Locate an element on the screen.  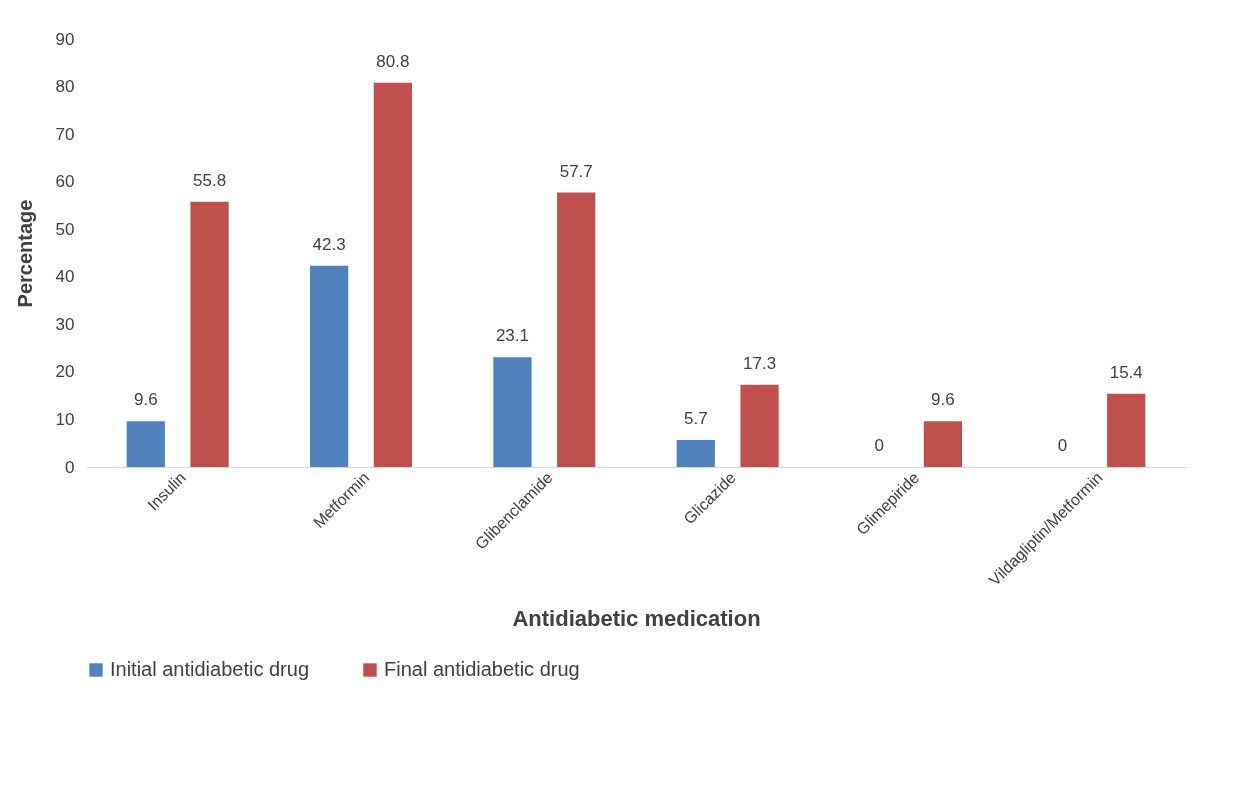
y-tick-label: 40 is located at coordinates (65, 277).